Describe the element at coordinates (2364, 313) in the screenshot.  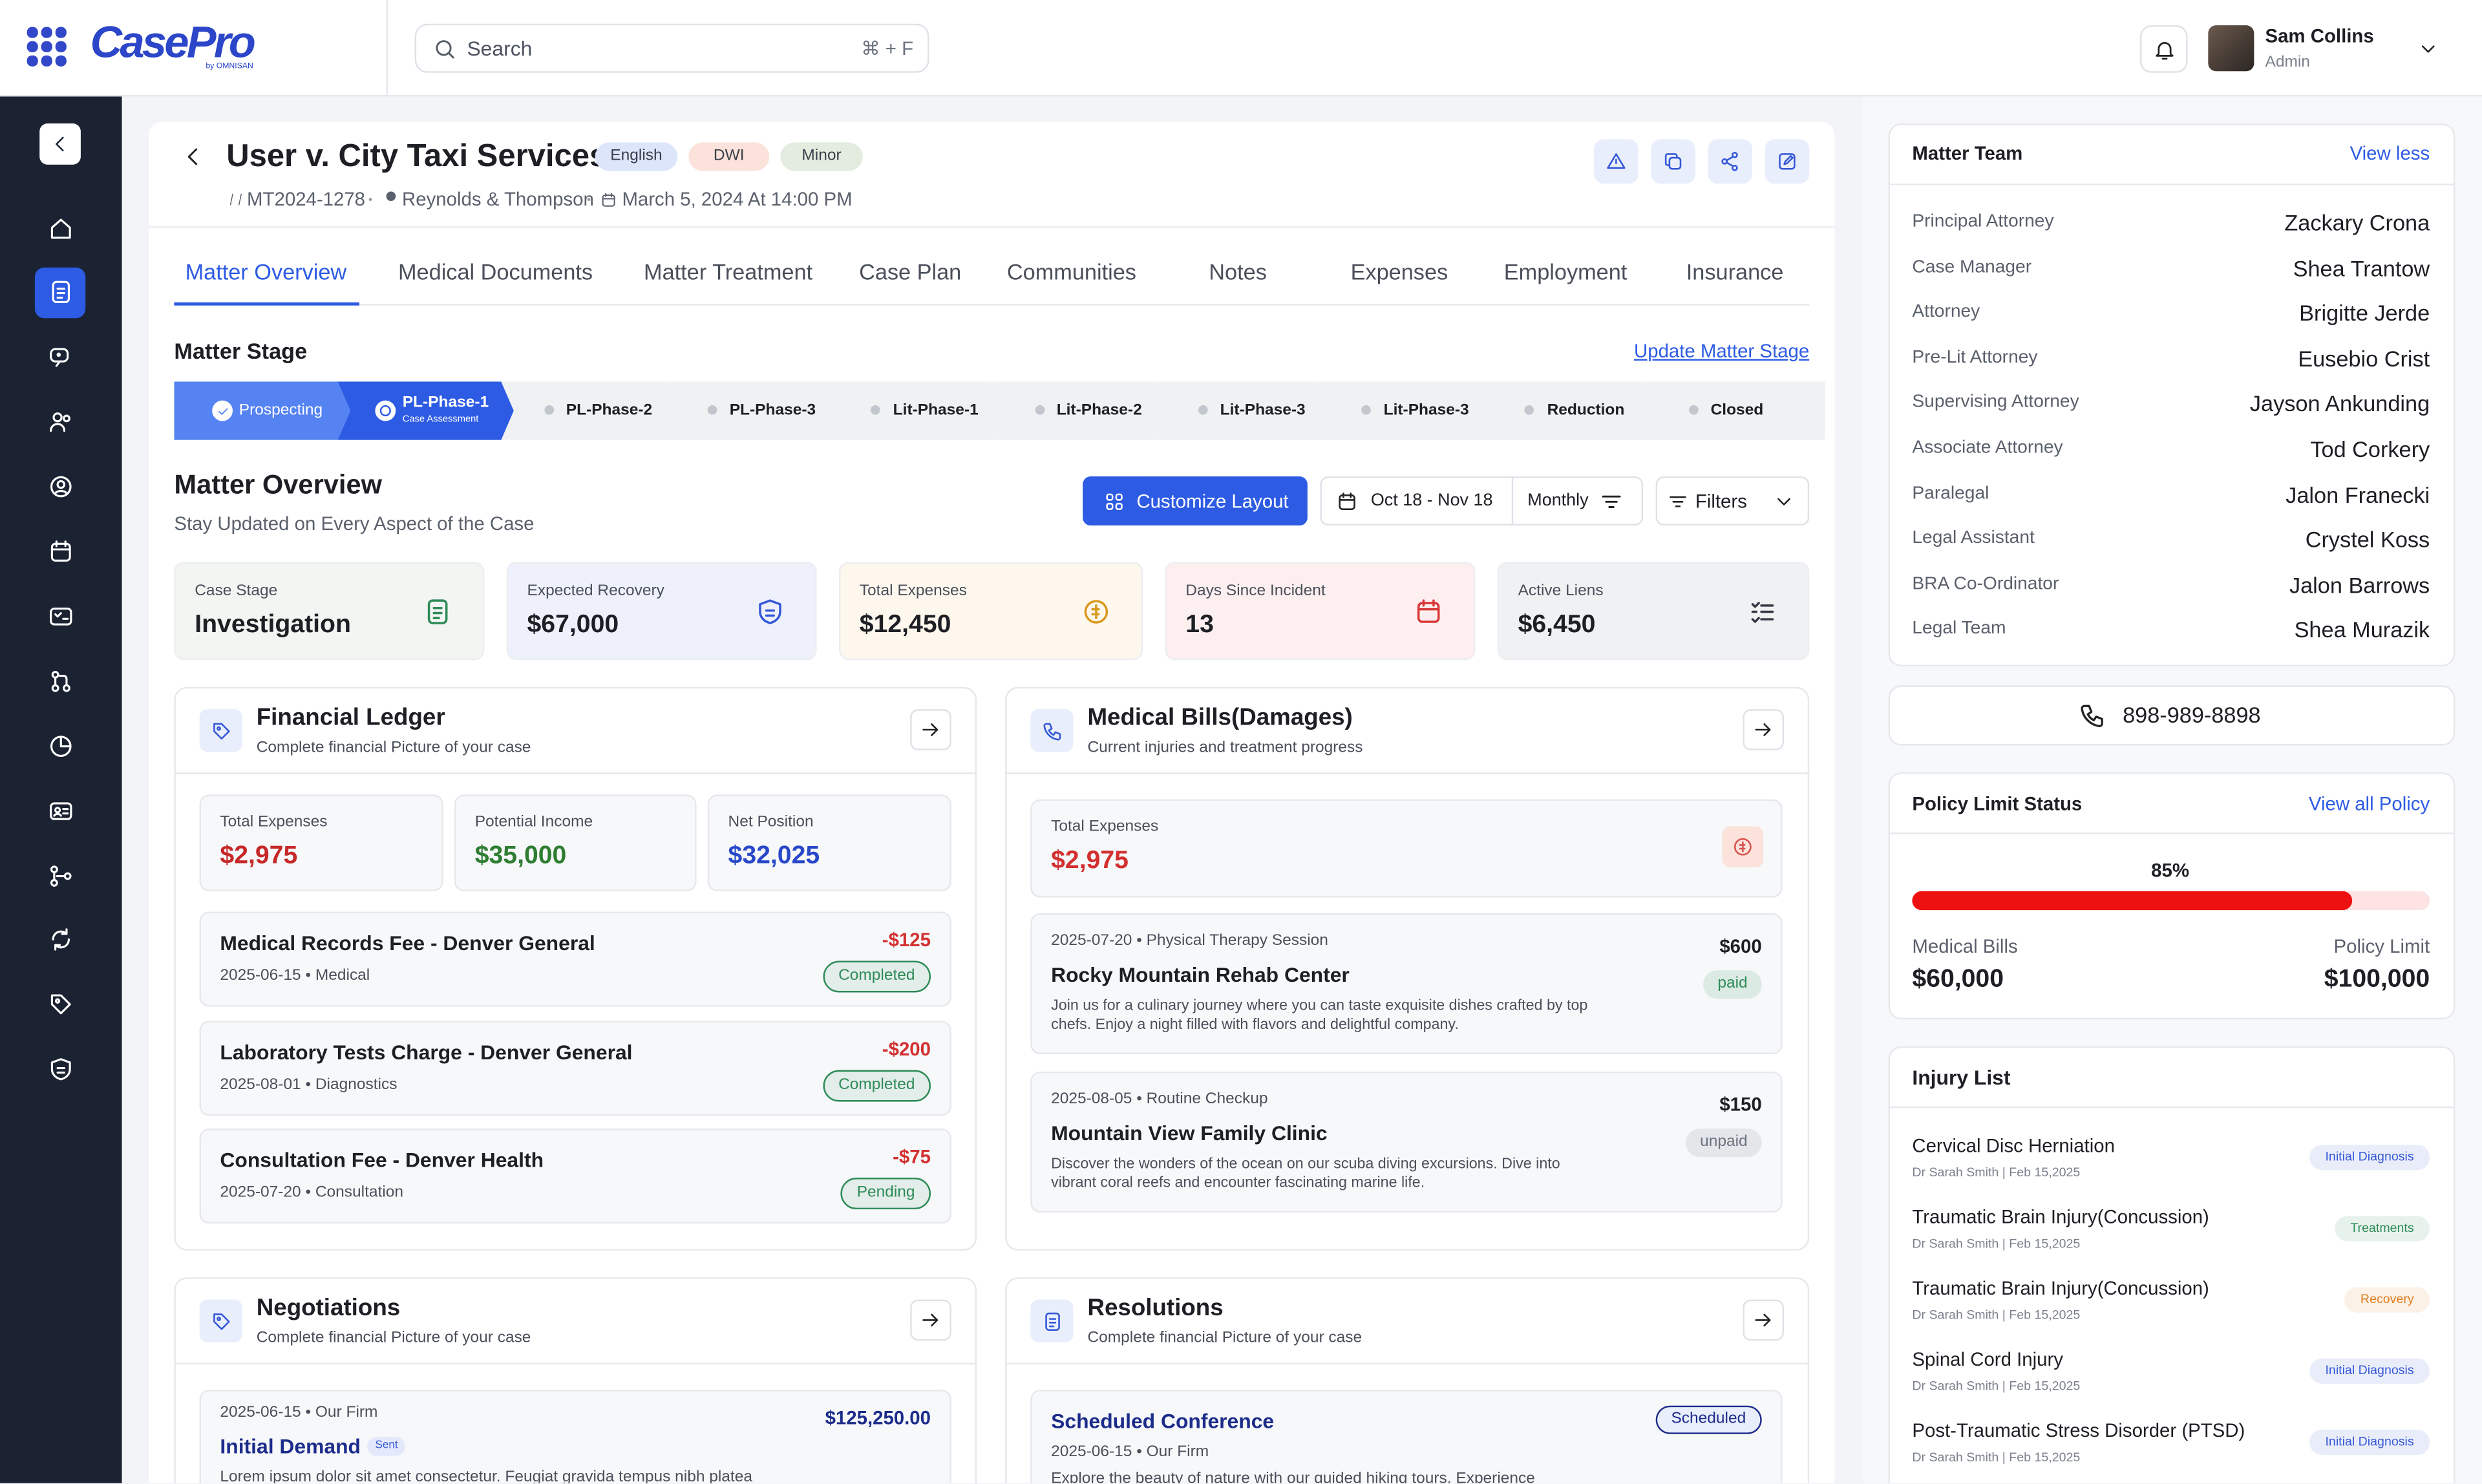
I see `team-name: Brigitte Jerde` at that location.